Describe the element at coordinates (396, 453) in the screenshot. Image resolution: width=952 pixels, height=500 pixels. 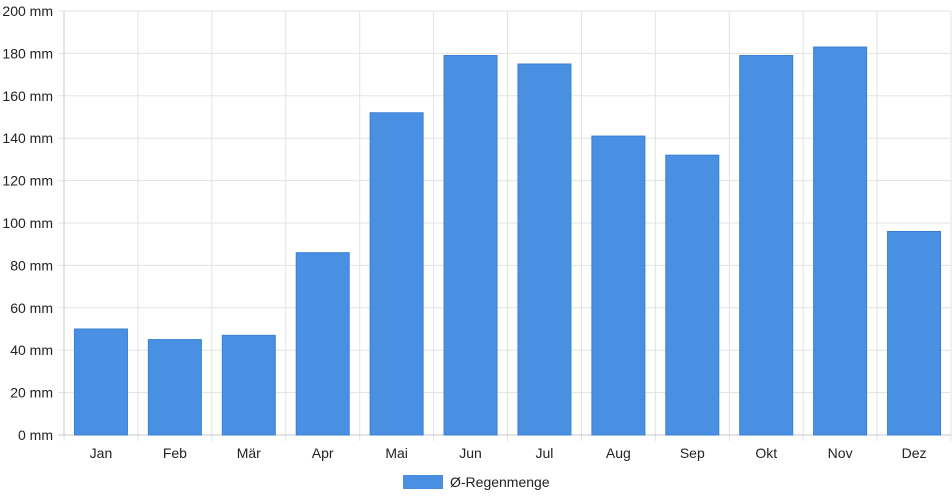
I see `x-tick-label: Mai` at that location.